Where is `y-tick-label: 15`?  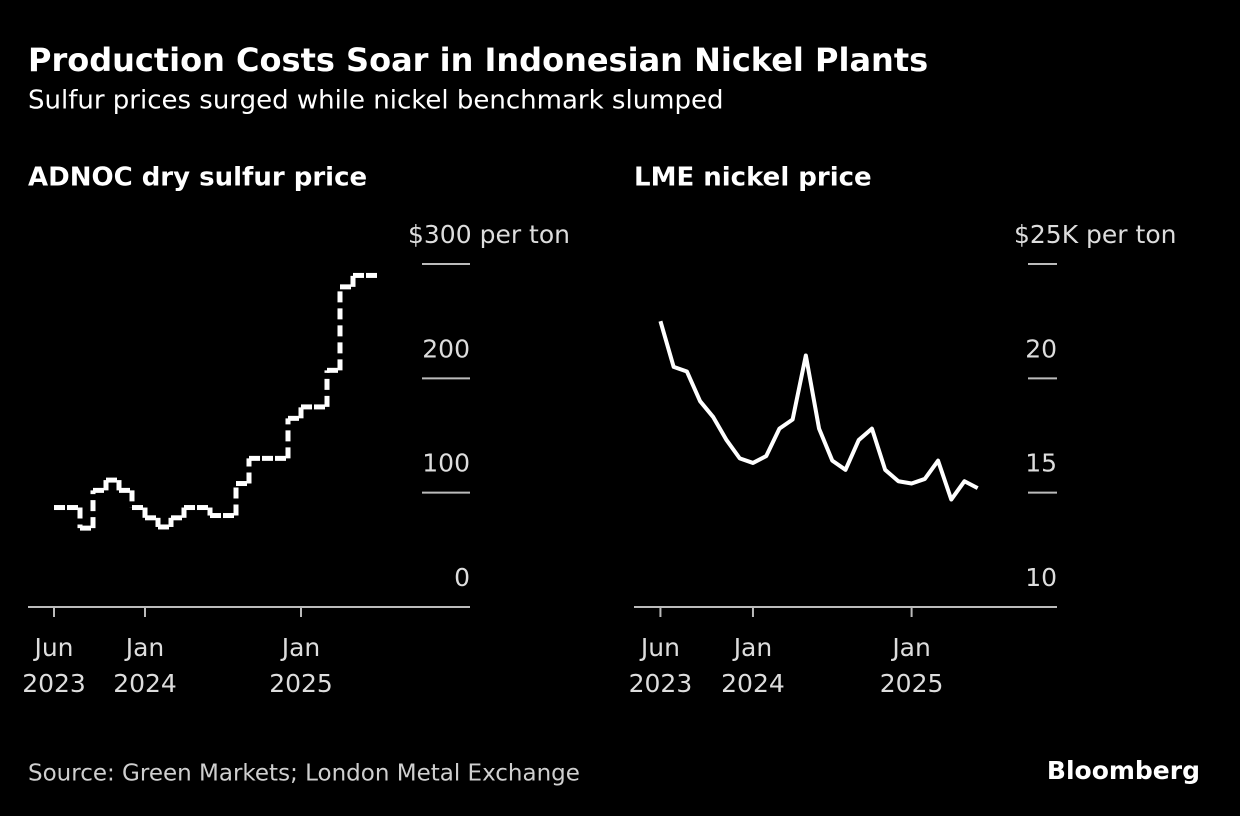 y-tick-label: 15 is located at coordinates (1041, 463).